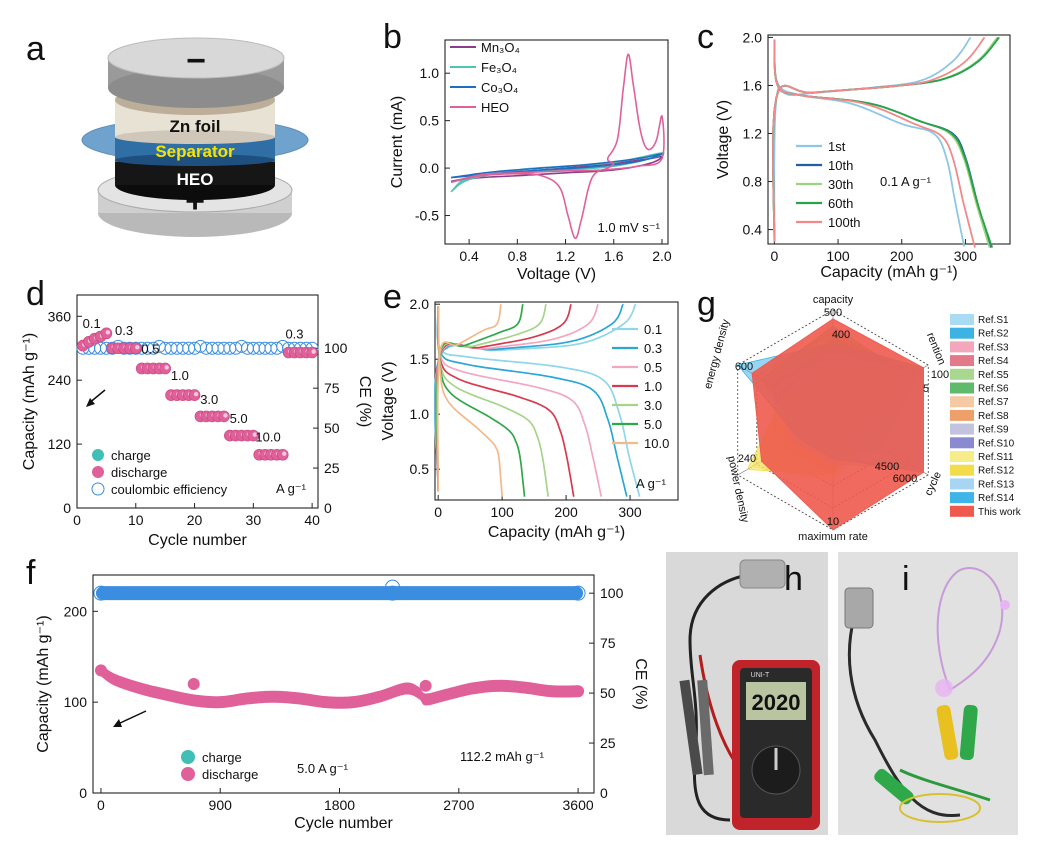 This screenshot has height=844, width=1062. What do you see at coordinates (662, 256) in the screenshot?
I see `x-tick-label: 2.0` at bounding box center [662, 256].